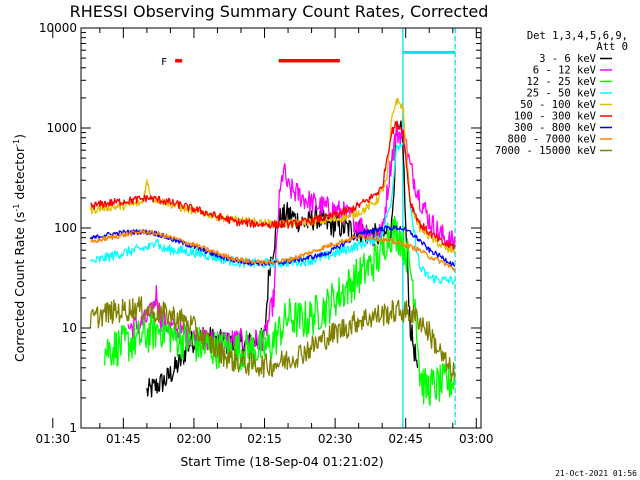  I want to click on y-tick-label: 10, so click(69, 328).